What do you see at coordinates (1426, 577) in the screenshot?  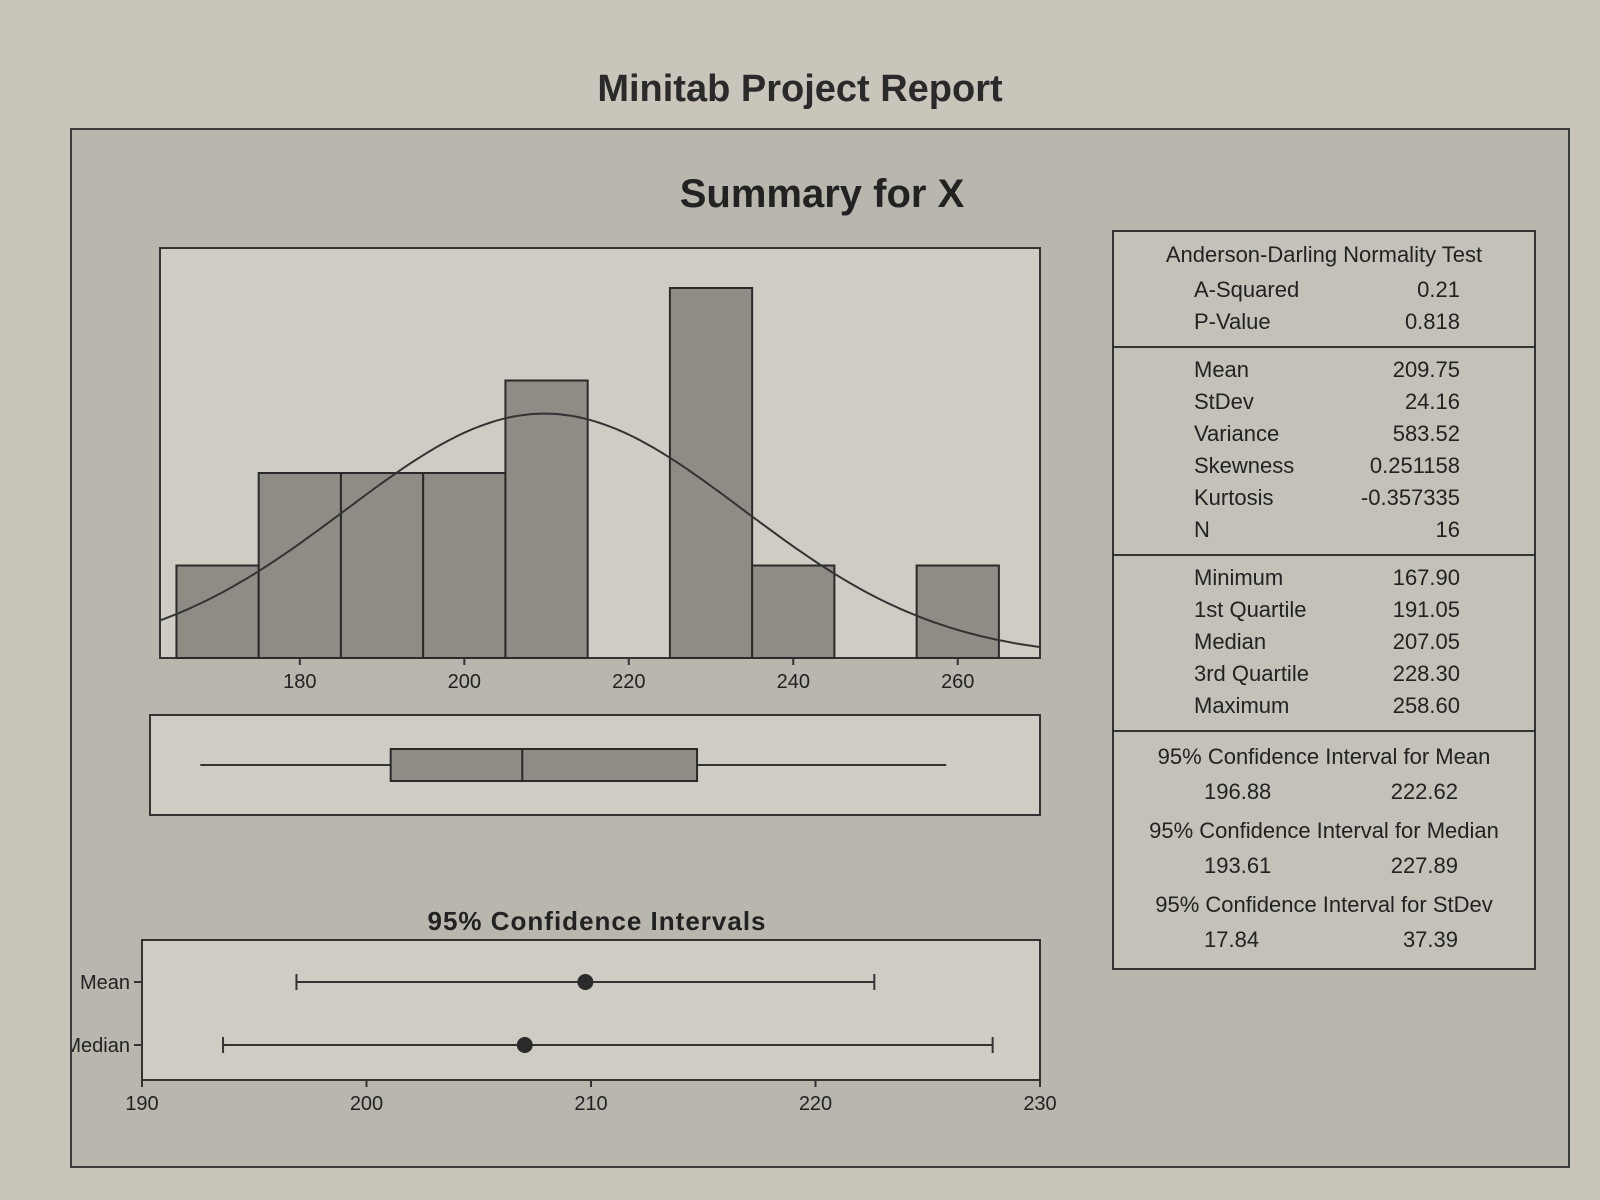 I see `stat-value: 167.90` at bounding box center [1426, 577].